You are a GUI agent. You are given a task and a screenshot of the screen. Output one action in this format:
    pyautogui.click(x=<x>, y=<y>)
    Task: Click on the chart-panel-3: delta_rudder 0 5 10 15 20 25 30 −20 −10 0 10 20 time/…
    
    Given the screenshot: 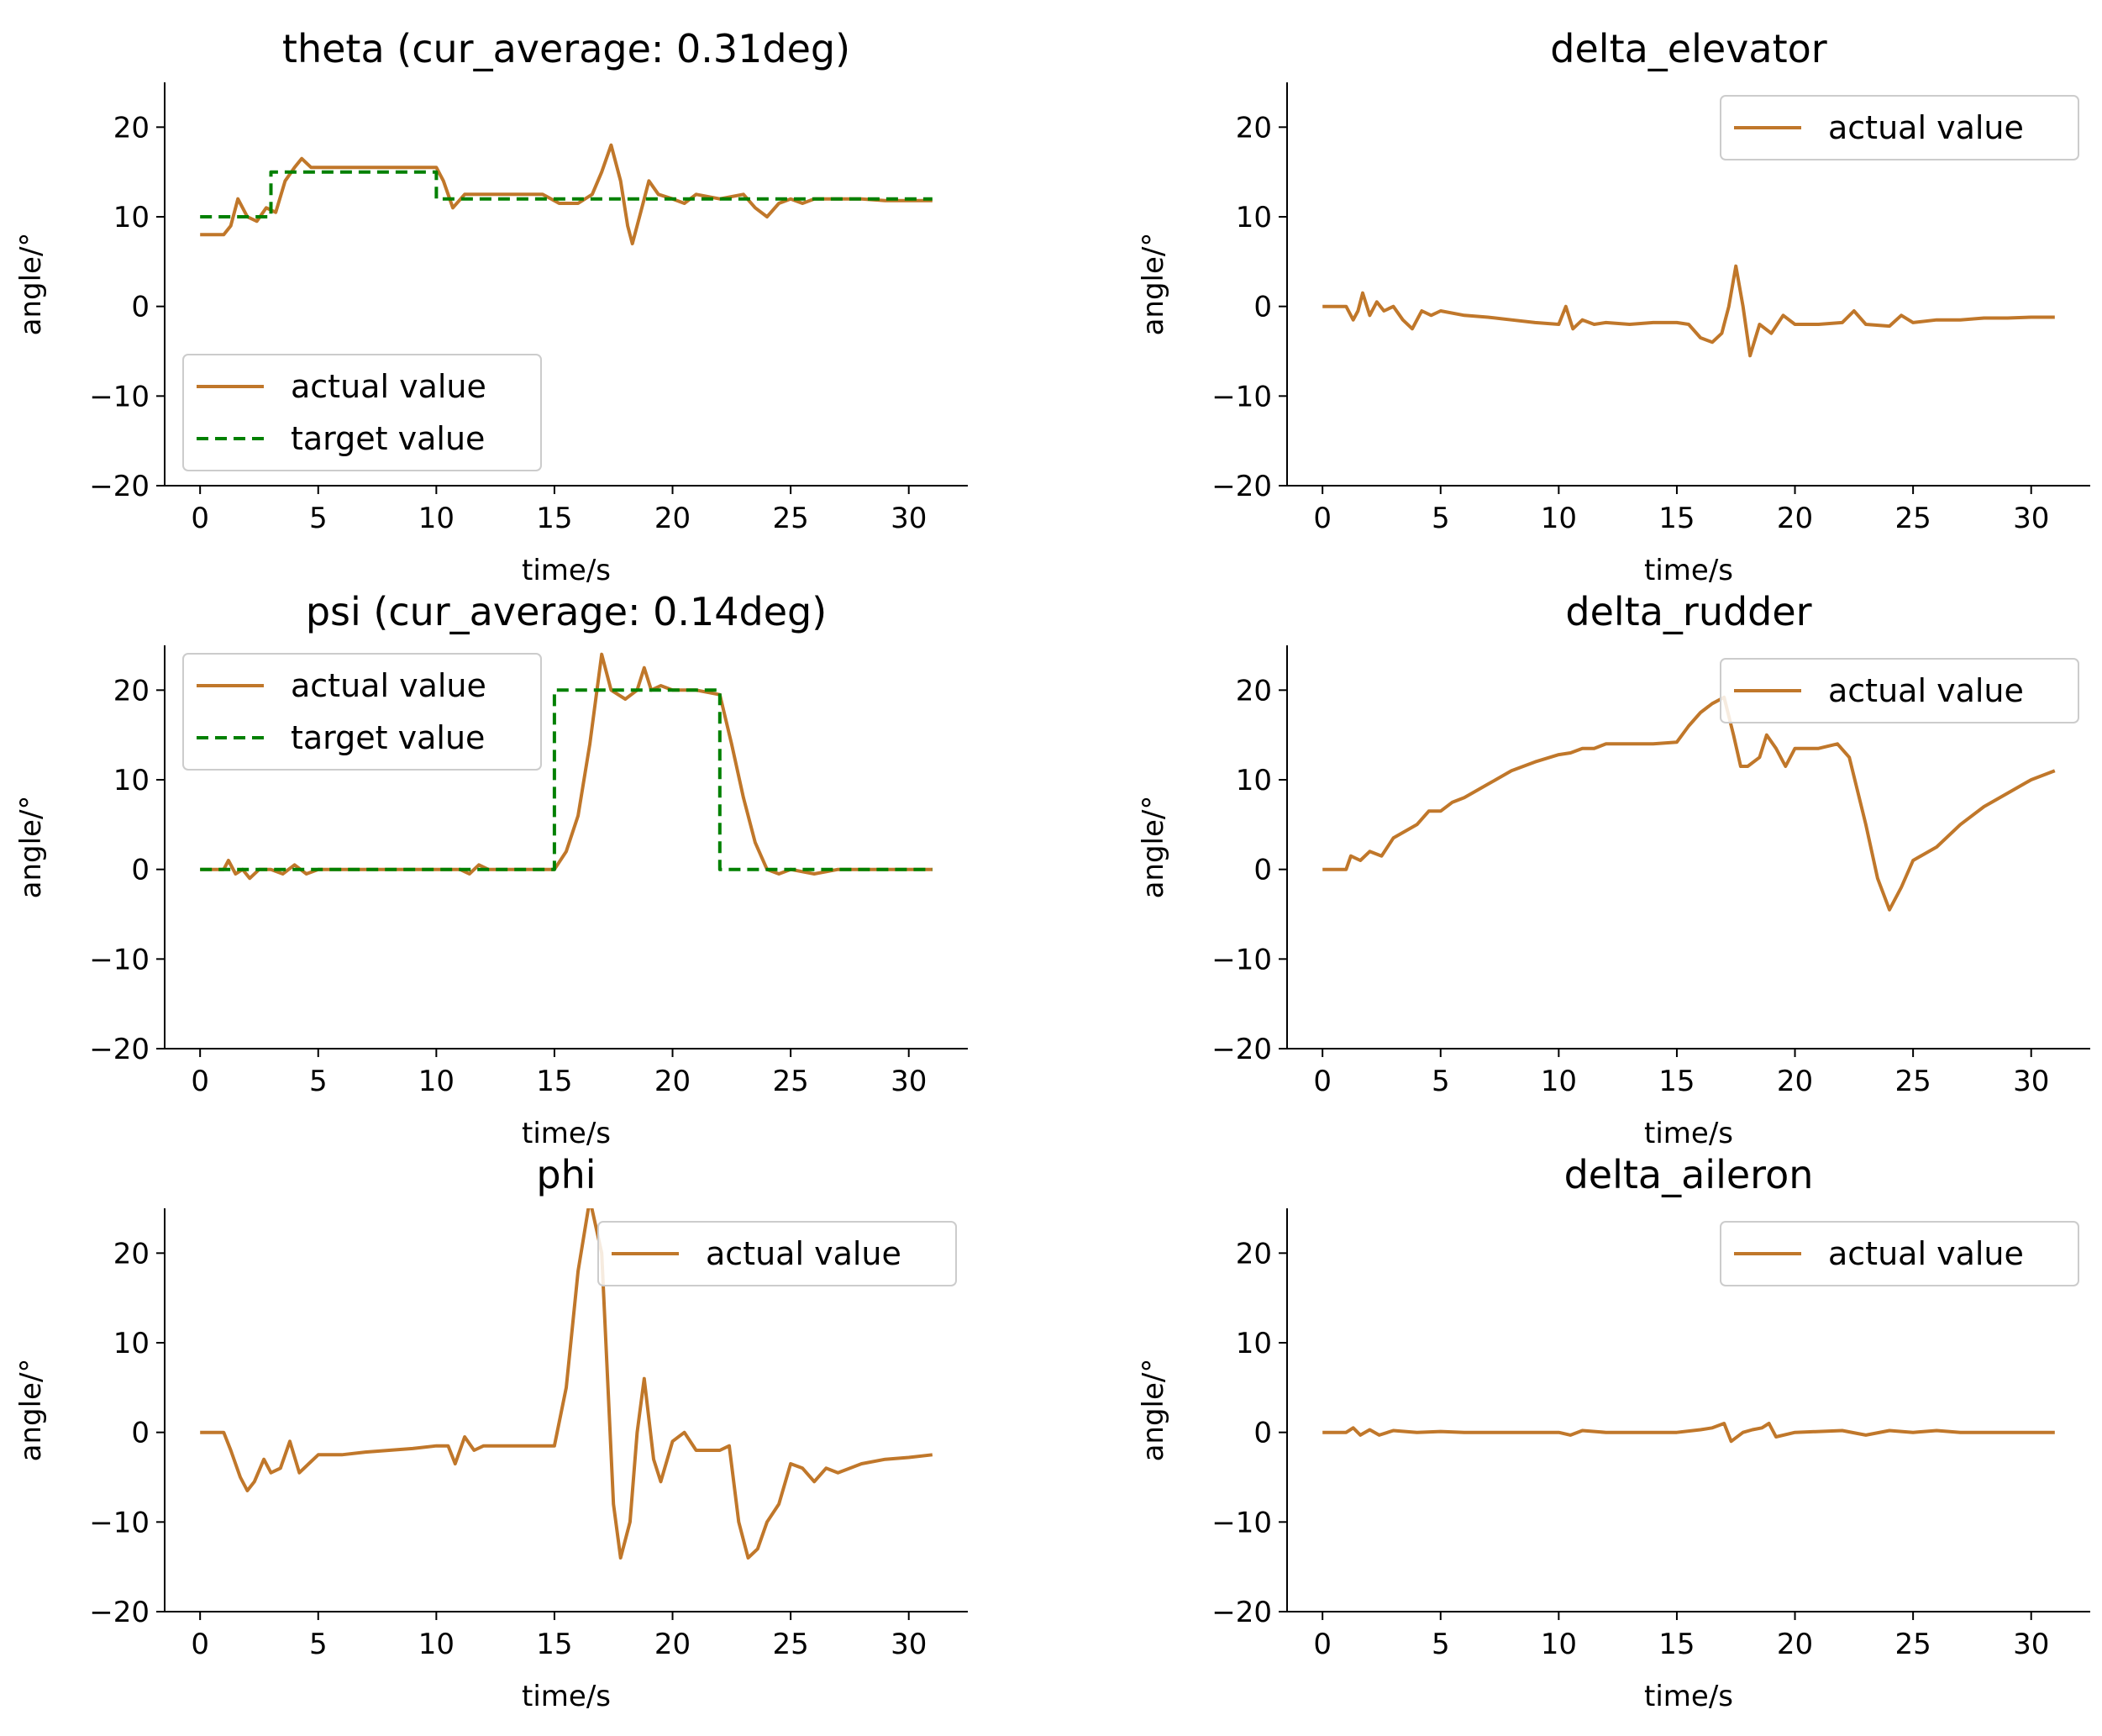 What is the action you would take?
    pyautogui.click(x=1613, y=869)
    